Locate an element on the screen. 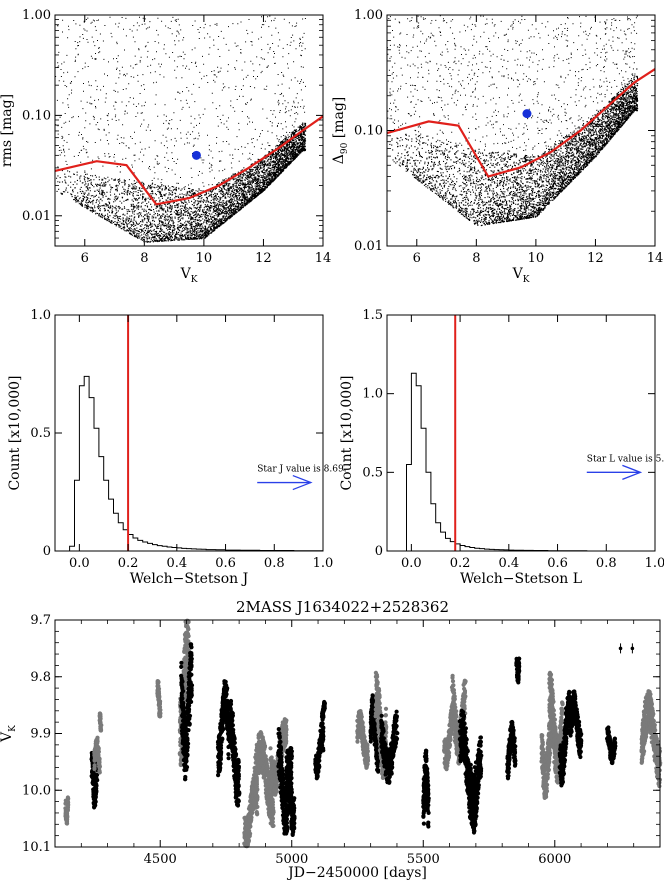 The height and width of the screenshot is (895, 664). axis-ticks-rms: 6 8 10 12 140.010.101.00 is located at coordinates (176, 137).